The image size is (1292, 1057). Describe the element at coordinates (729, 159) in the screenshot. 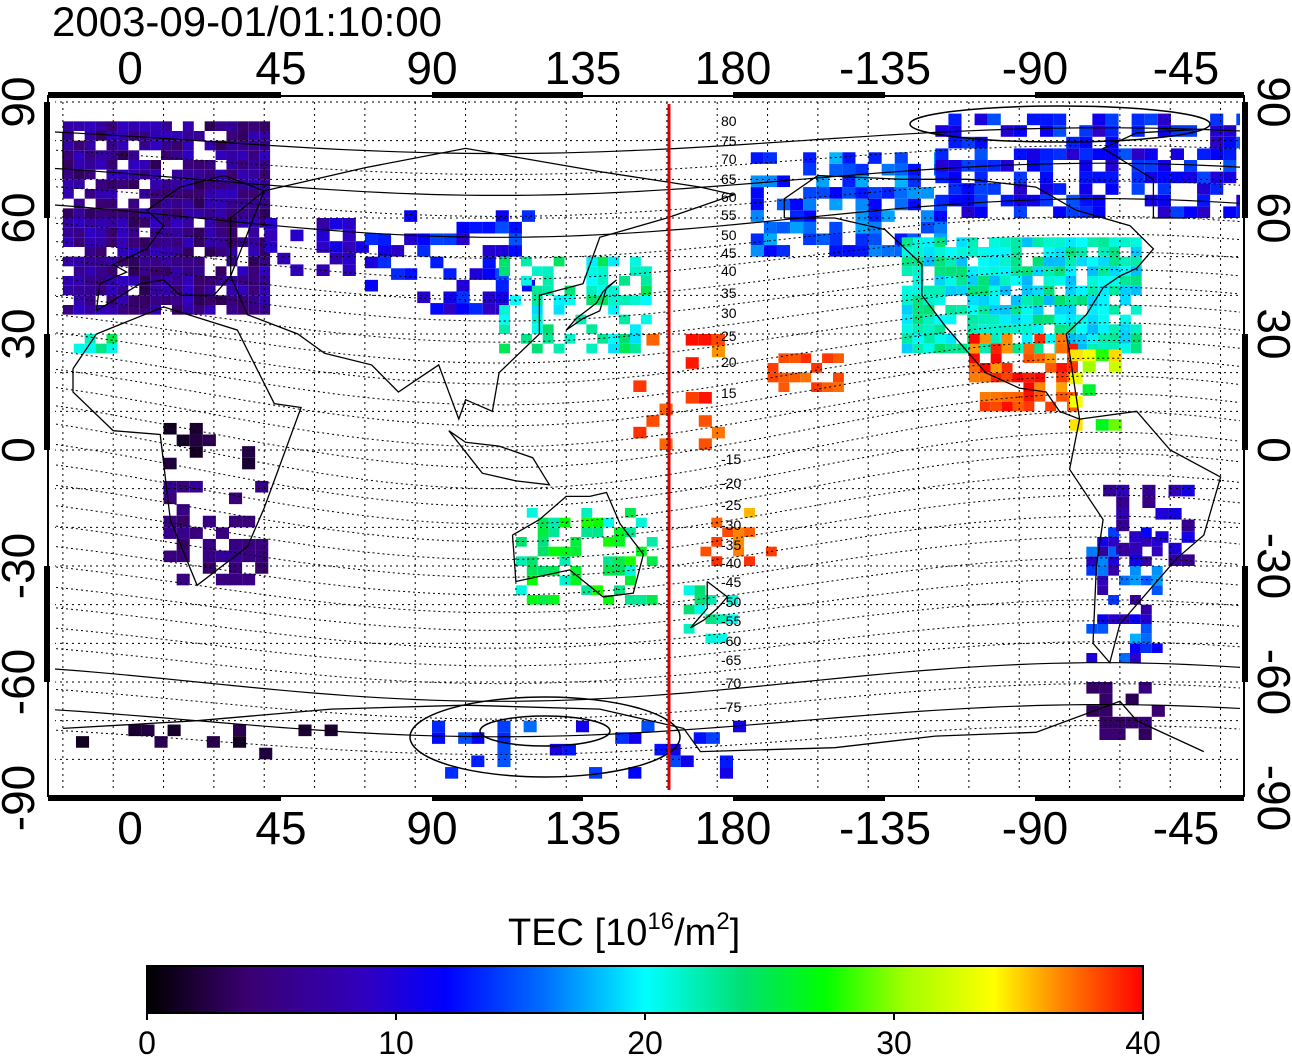

I see `contour-label: 70` at that location.